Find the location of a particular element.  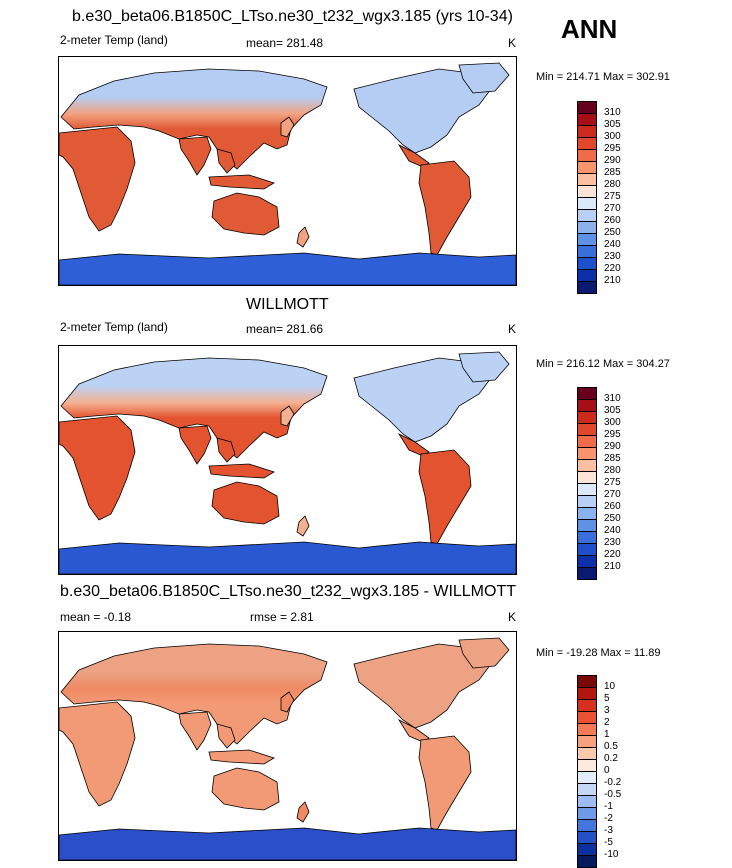

colorbar-label: 0.5 is located at coordinates (611, 746).